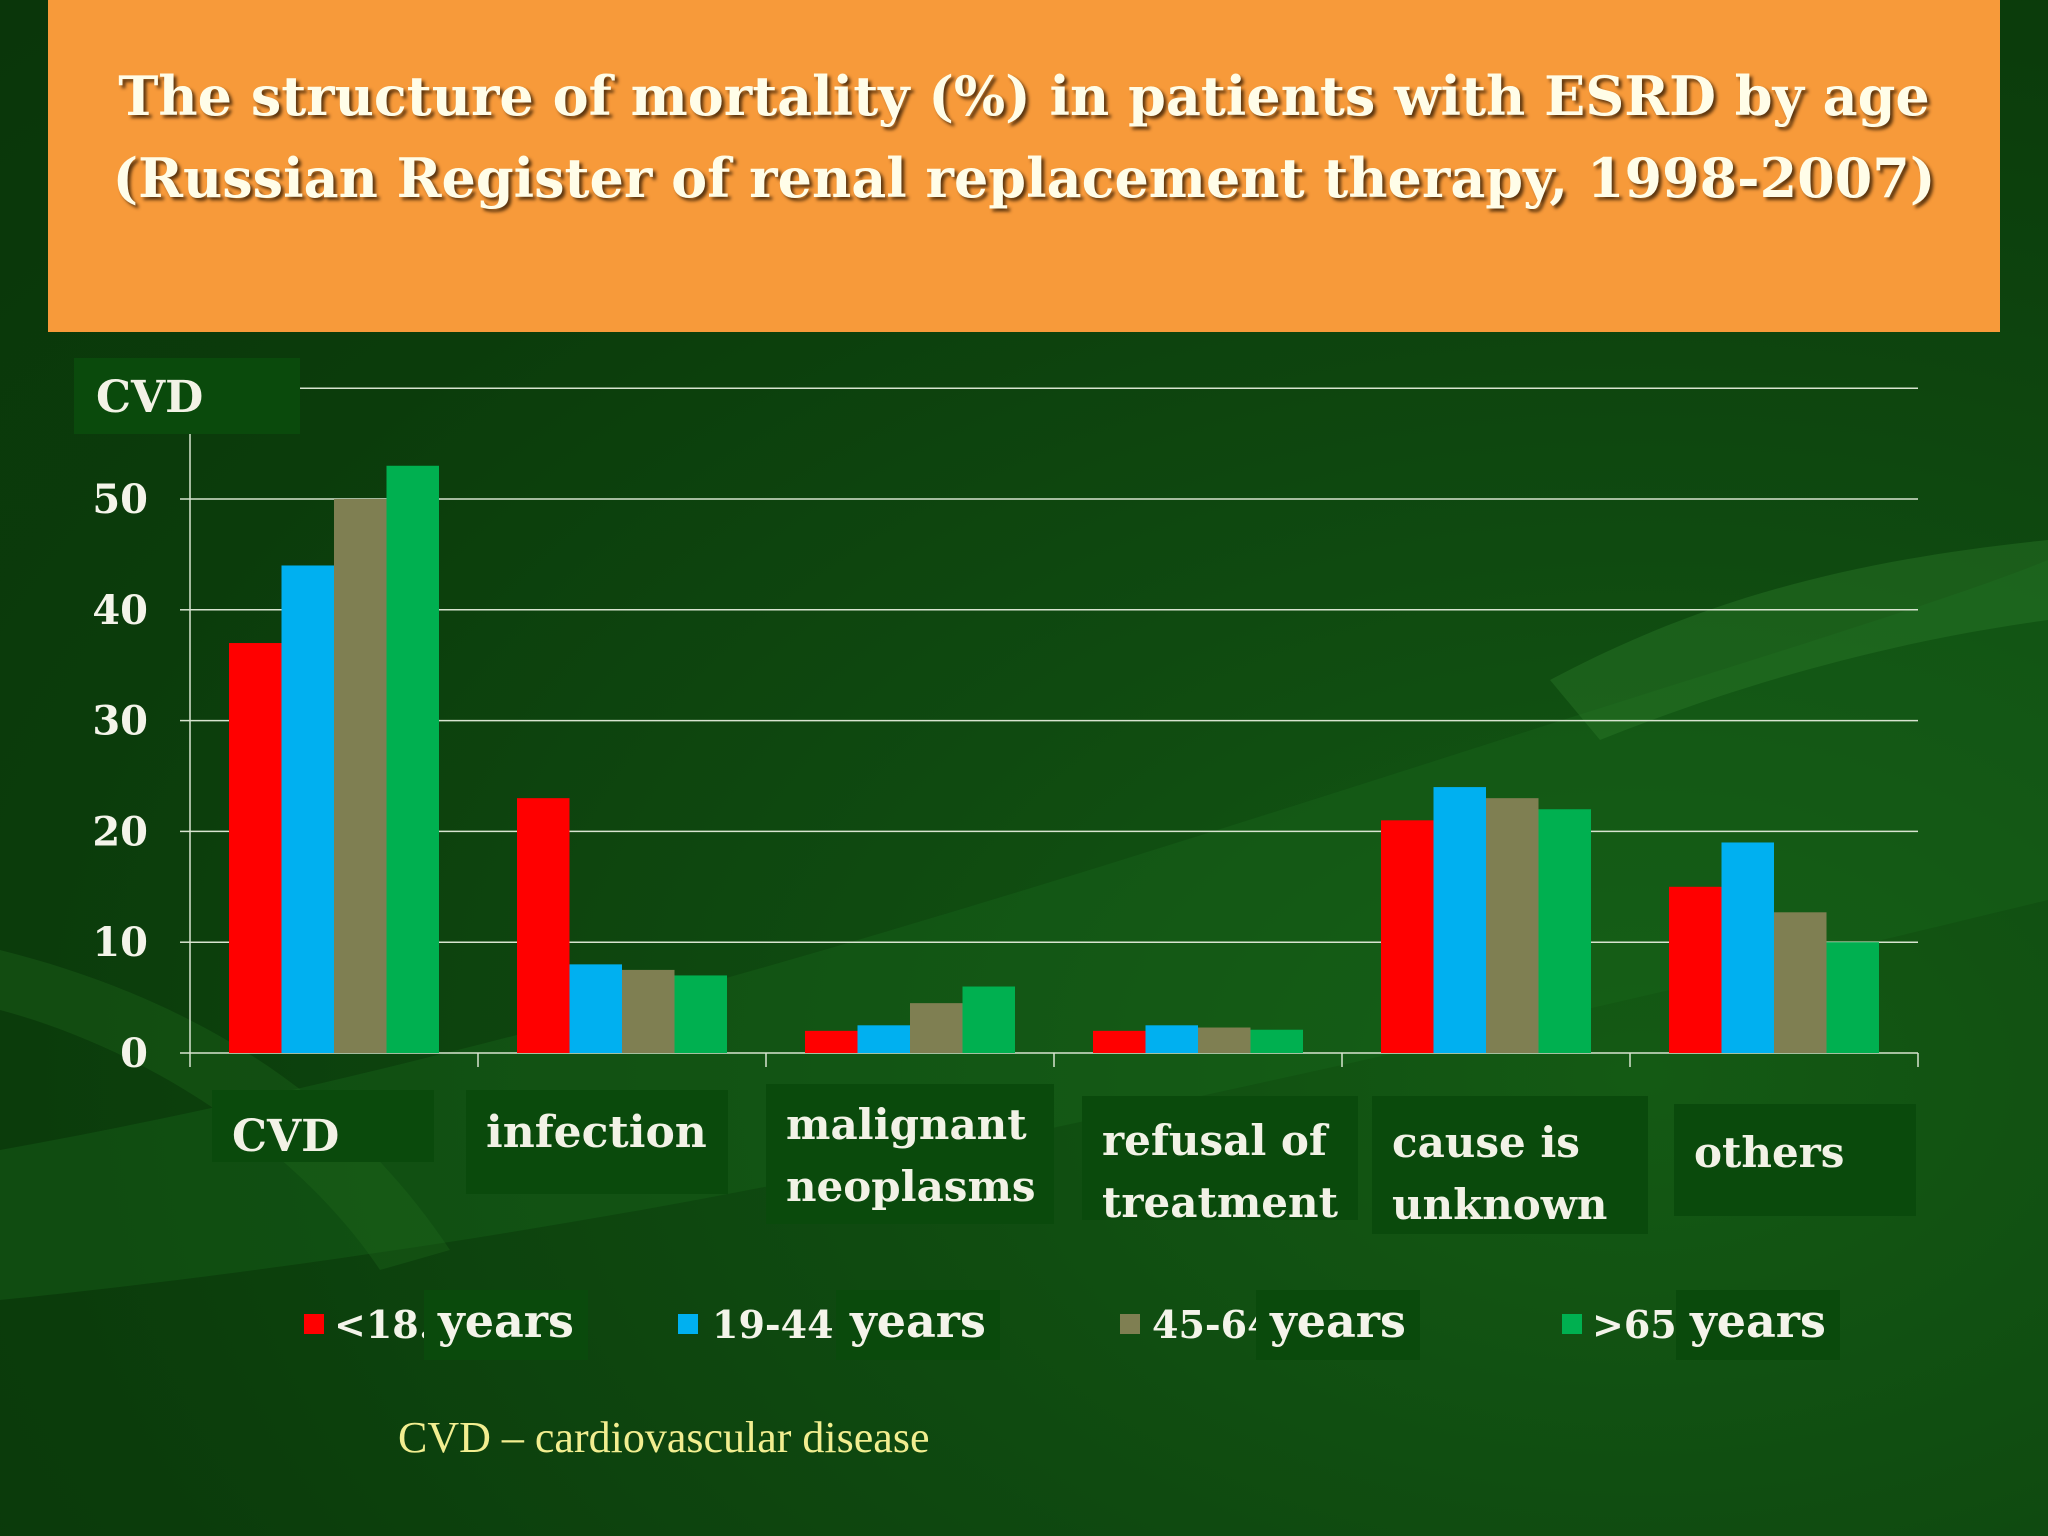  What do you see at coordinates (120, 610) in the screenshot?
I see `y-tick-label: 40` at bounding box center [120, 610].